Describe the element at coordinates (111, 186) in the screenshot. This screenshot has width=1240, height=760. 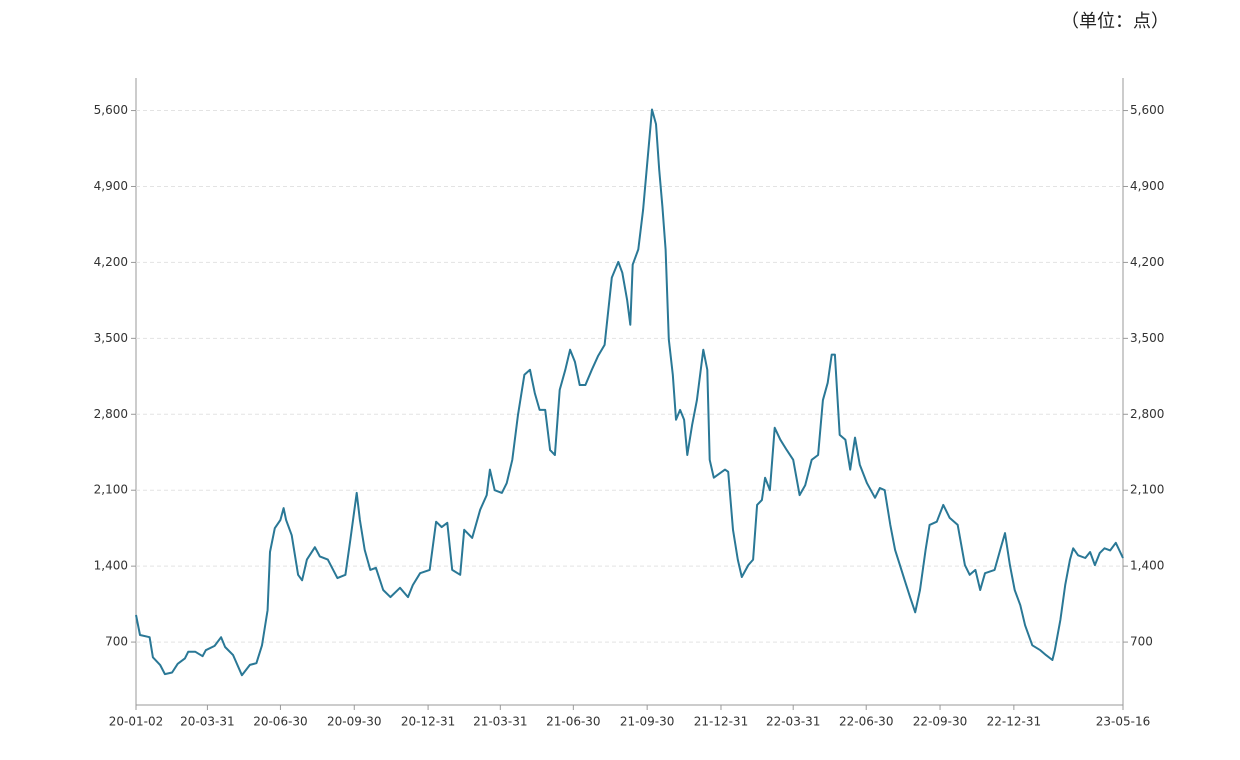
I see `y-tick-label: 4,900` at that location.